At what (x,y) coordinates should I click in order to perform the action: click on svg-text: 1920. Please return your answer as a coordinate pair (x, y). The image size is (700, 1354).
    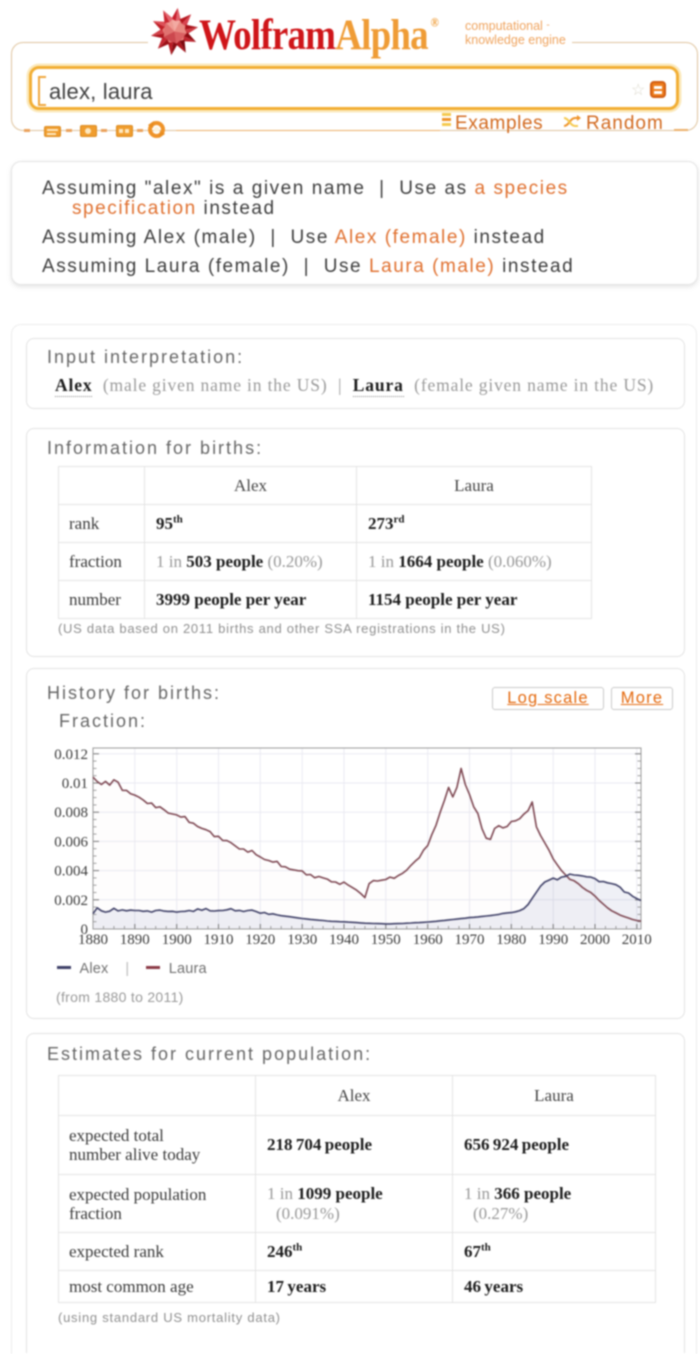
    Looking at the image, I should click on (260, 940).